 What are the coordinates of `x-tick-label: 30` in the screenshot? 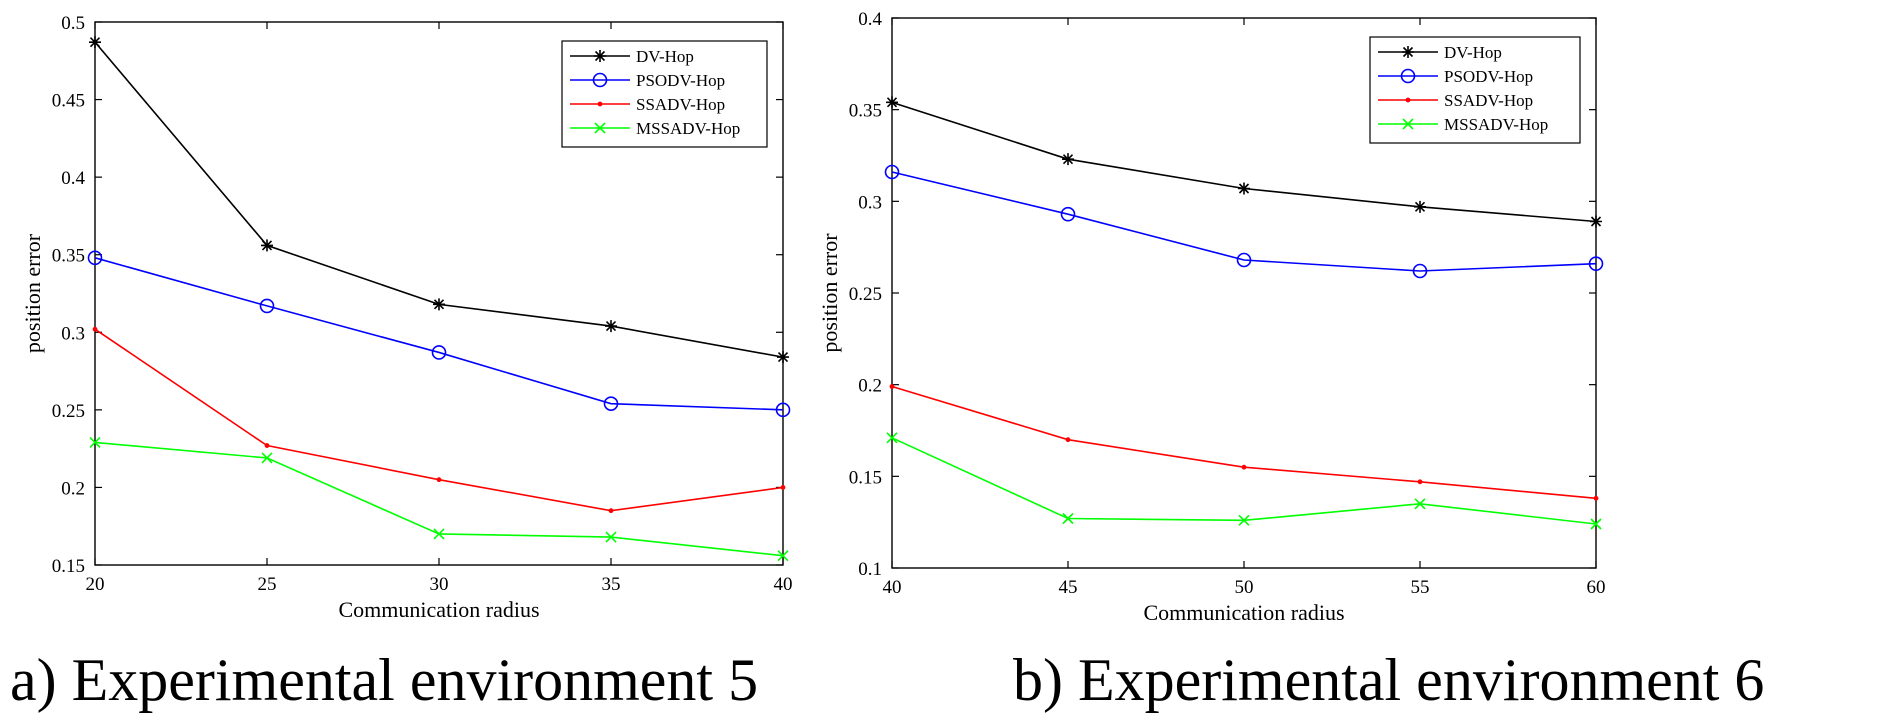 It's located at (439, 584).